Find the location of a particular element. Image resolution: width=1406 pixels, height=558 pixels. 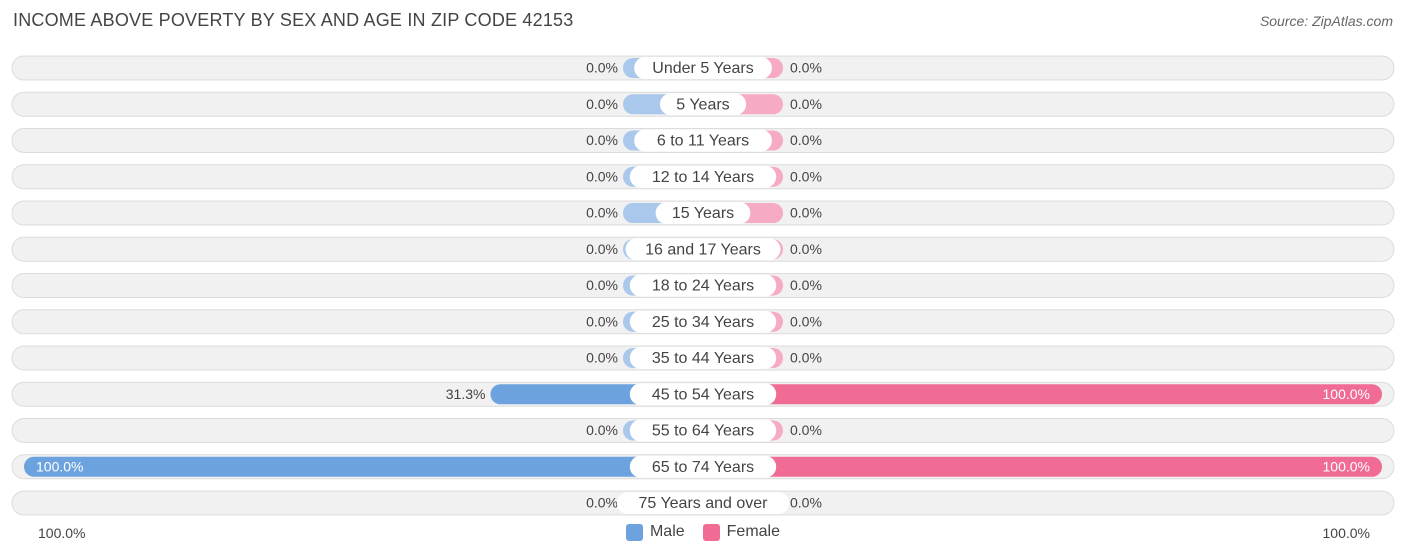

source-label: Source: ZipAtlas.com is located at coordinates (1326, 21).